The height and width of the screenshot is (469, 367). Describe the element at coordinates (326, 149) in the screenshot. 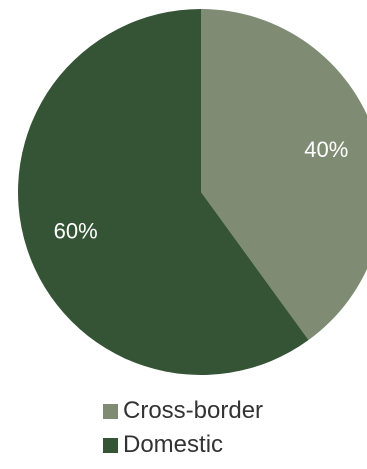

I see `pie-slice-label-cross-border: 40%` at that location.